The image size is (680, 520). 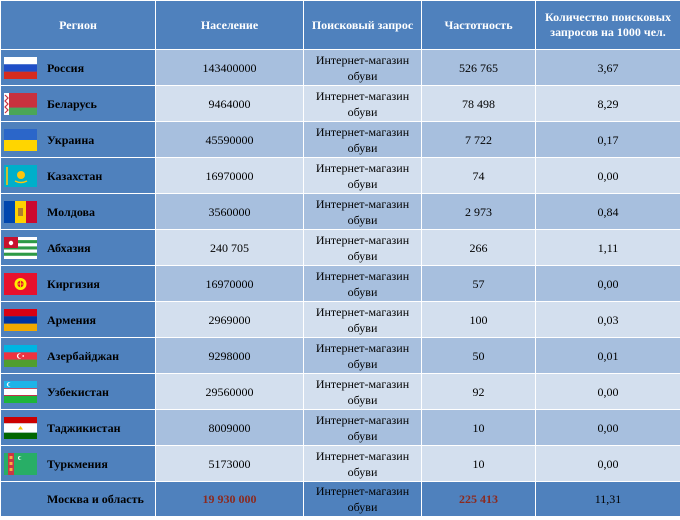 What do you see at coordinates (73, 283) in the screenshot?
I see `region-name: Киргизия` at bounding box center [73, 283].